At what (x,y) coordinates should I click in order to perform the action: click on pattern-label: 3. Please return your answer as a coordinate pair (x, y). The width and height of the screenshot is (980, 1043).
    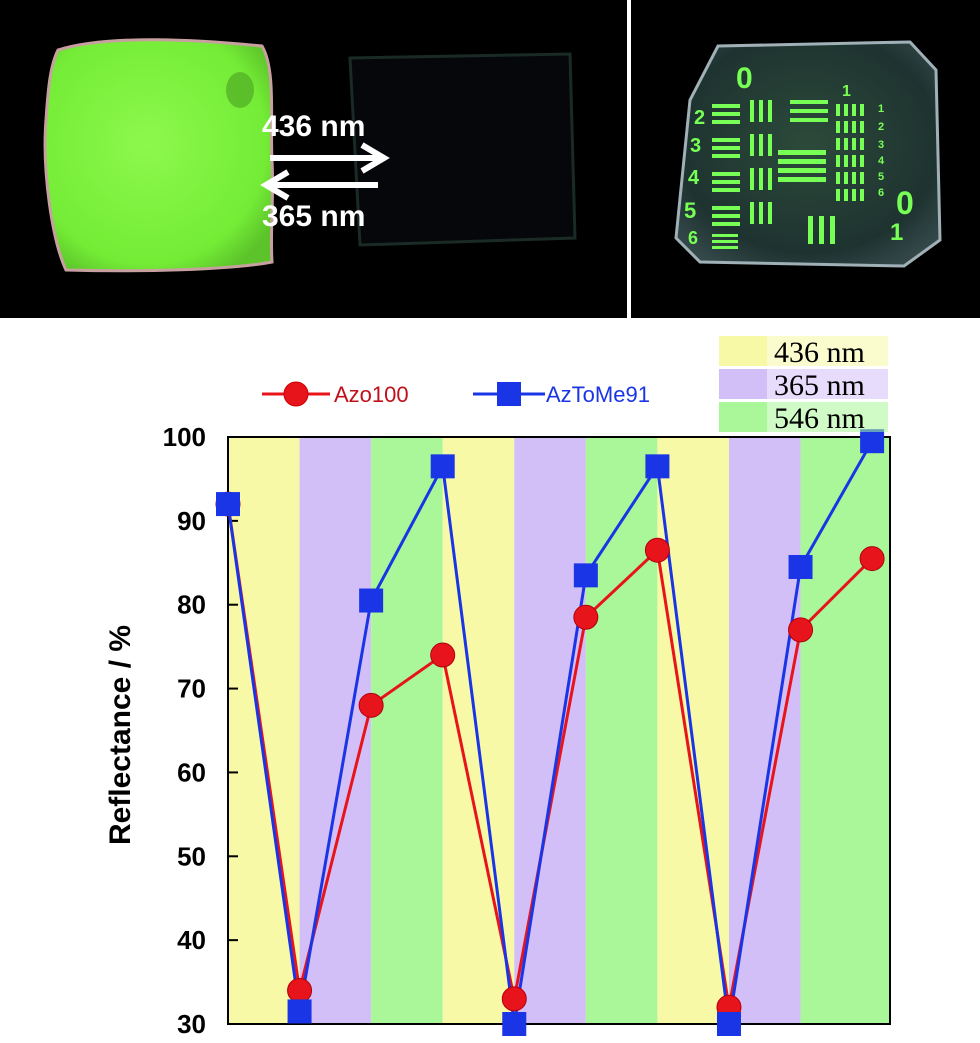
    Looking at the image, I should click on (881, 145).